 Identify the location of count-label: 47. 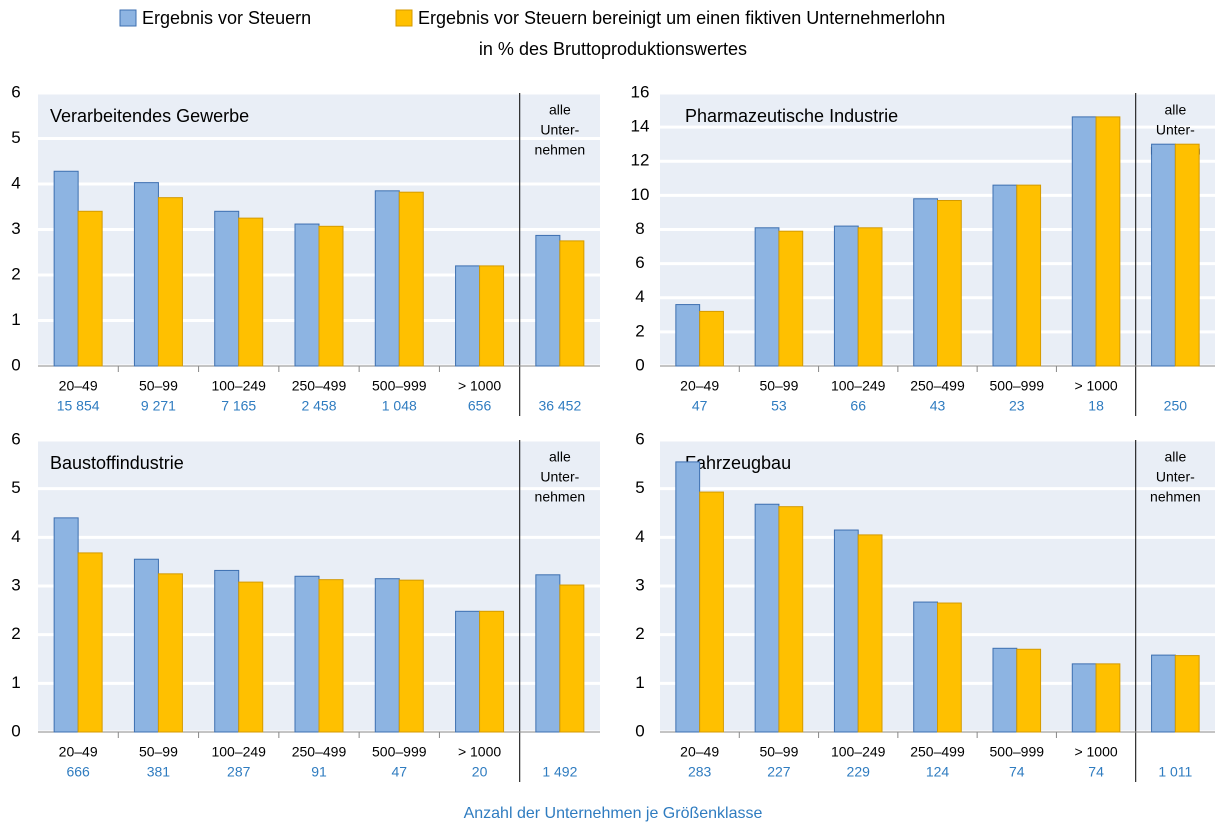
(700, 406).